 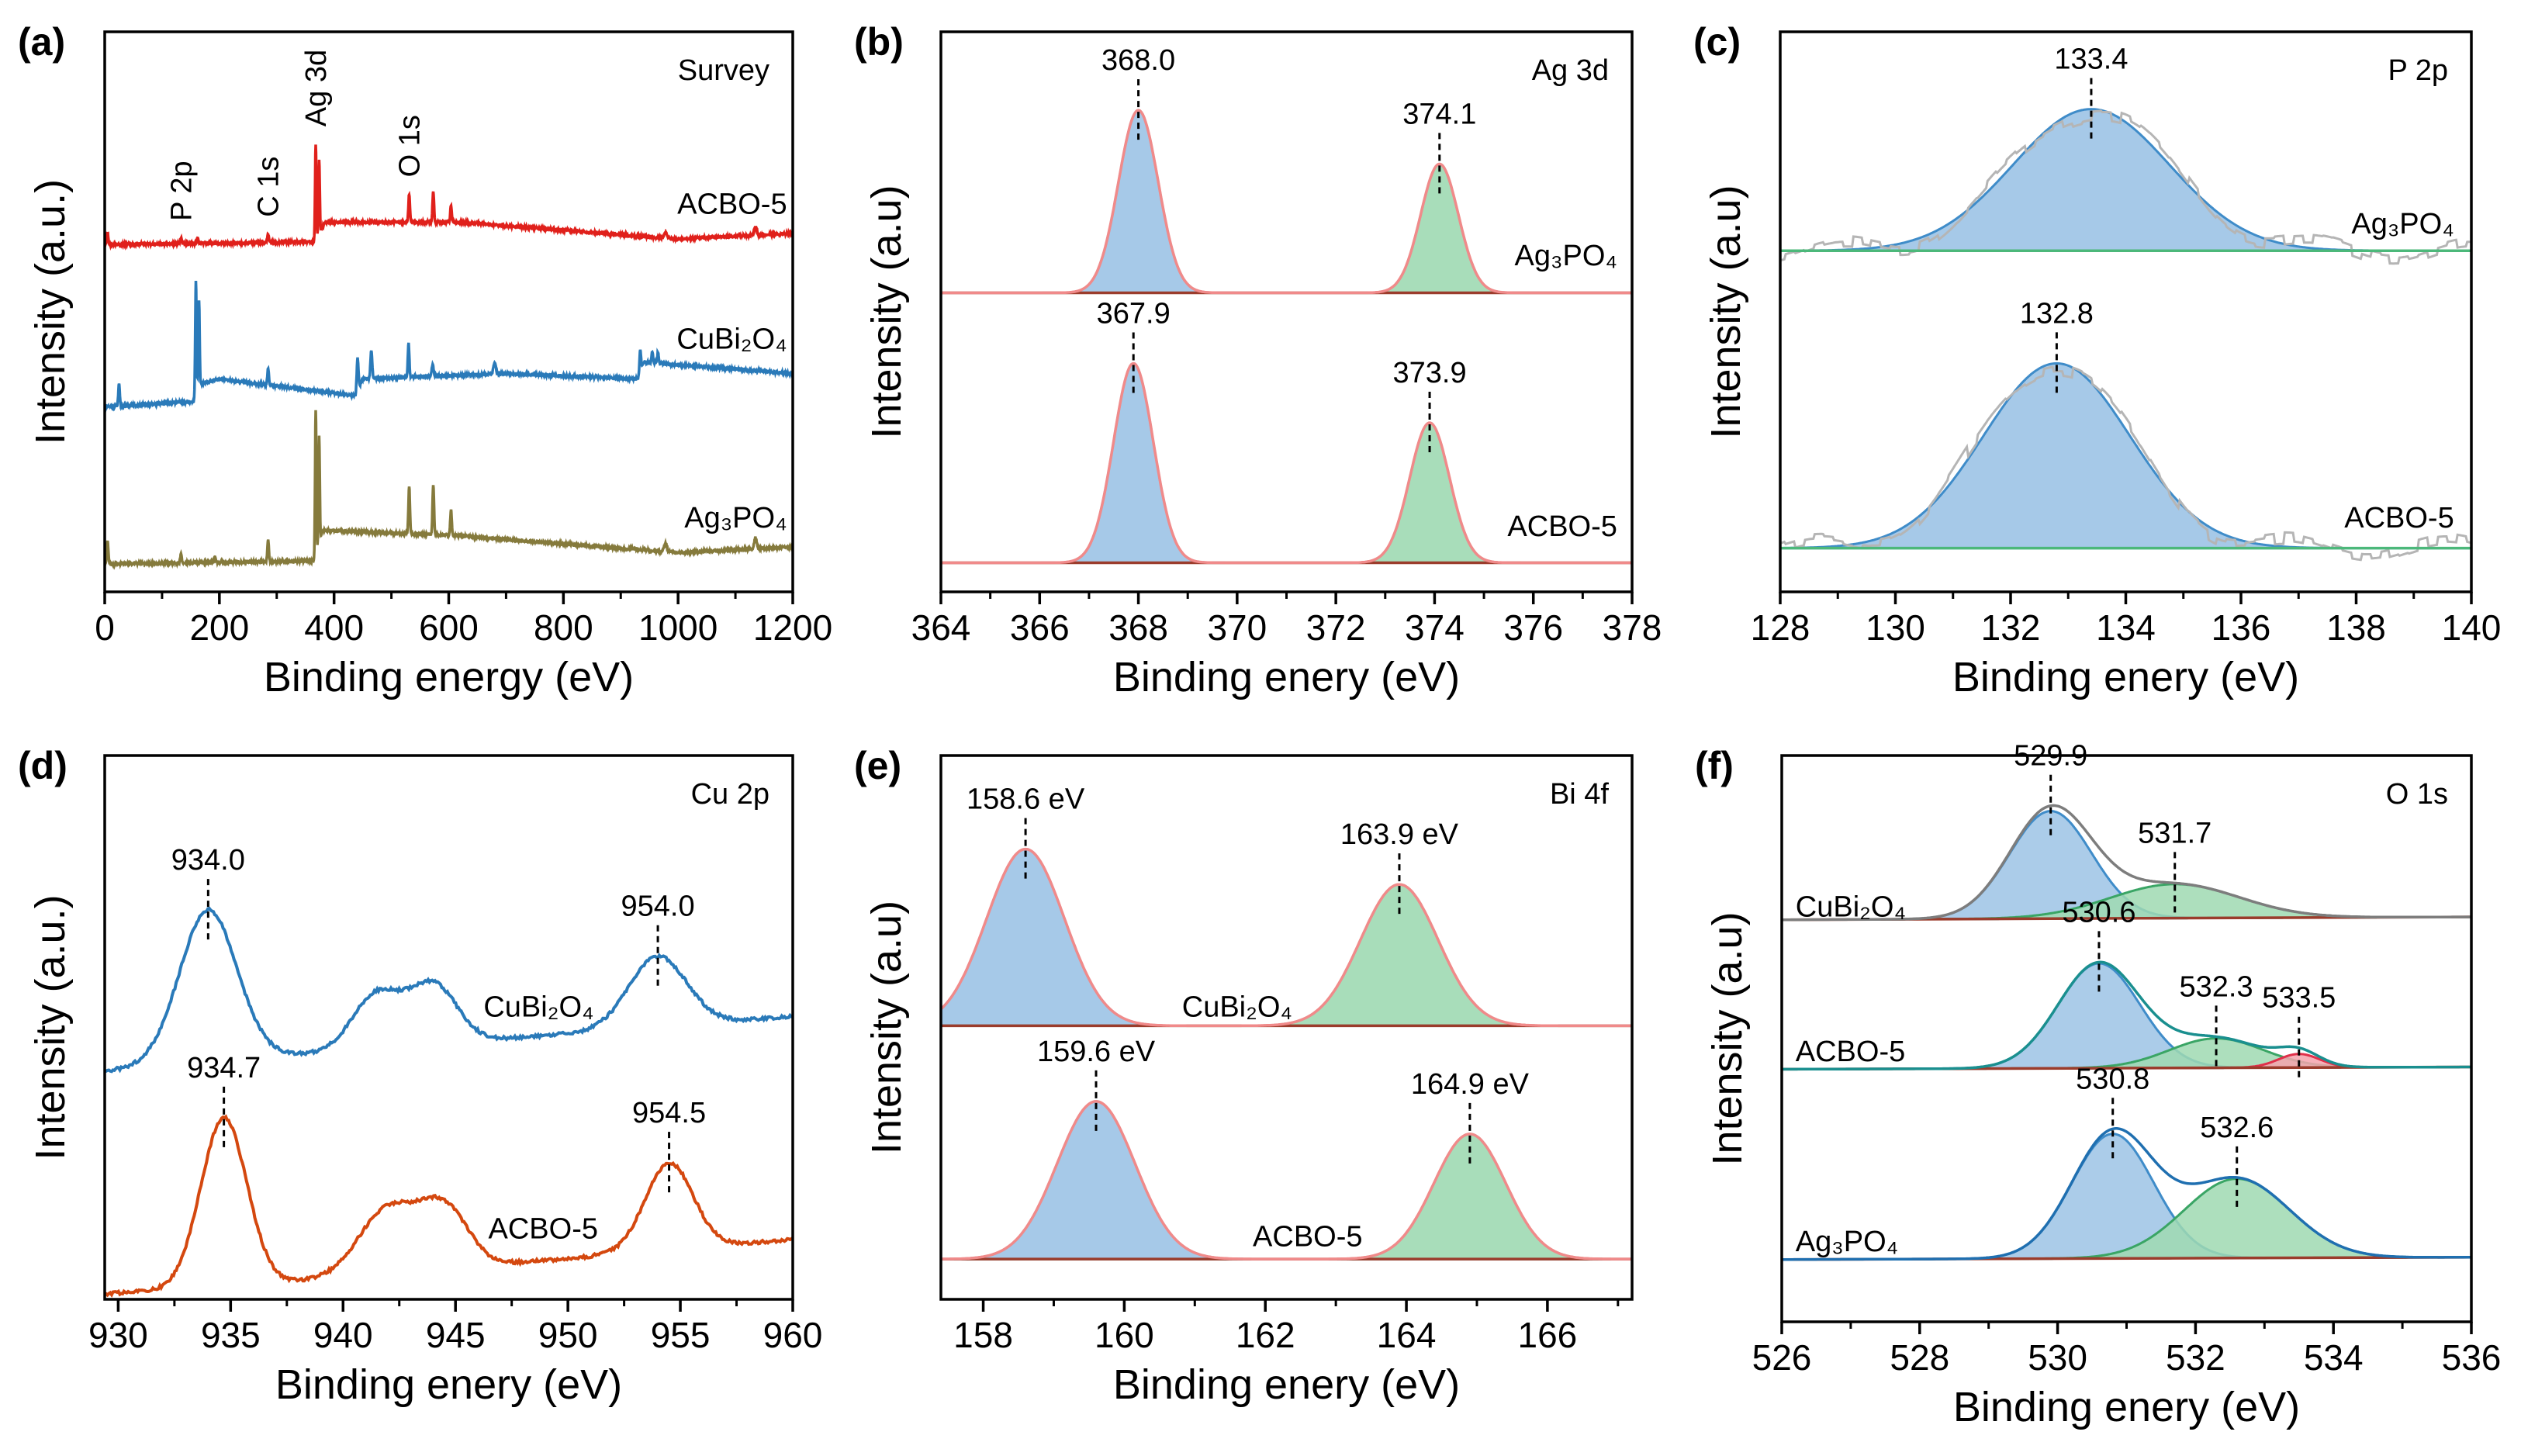 I want to click on peak-assignment-label: P 2p, so click(x=181, y=190).